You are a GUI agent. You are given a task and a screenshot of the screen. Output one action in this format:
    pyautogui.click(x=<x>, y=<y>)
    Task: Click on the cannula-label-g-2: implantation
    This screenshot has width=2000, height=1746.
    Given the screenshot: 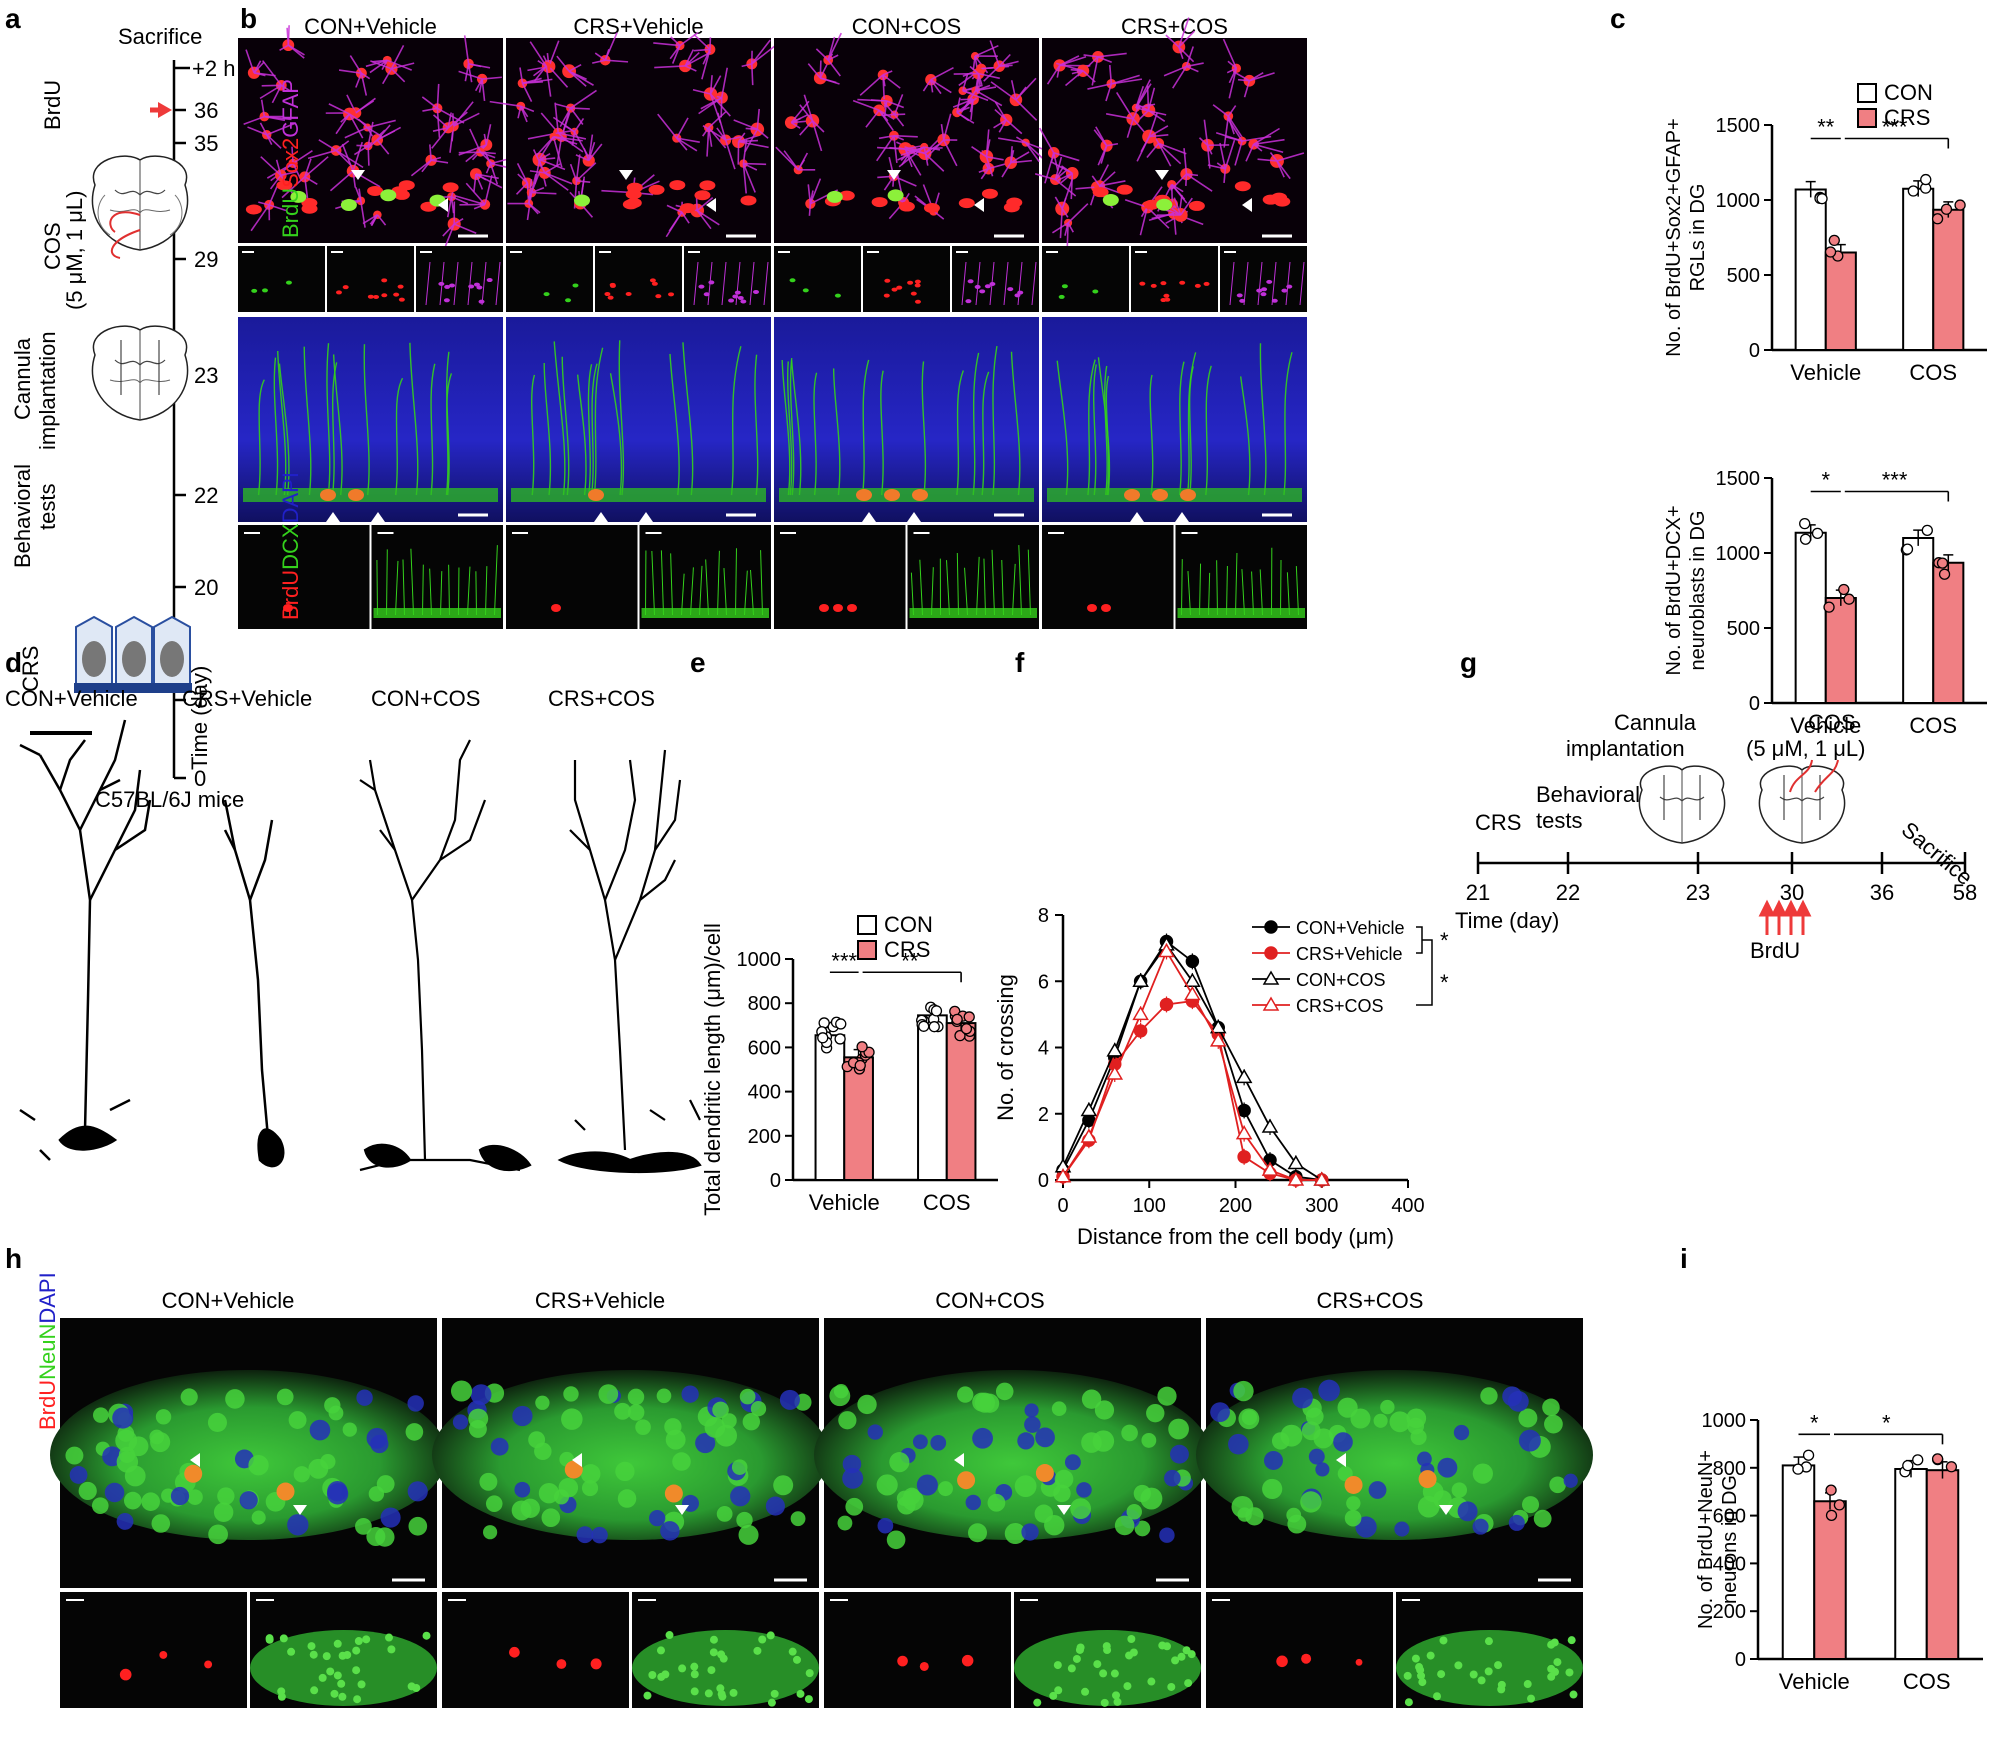 What is the action you would take?
    pyautogui.click(x=1625, y=748)
    